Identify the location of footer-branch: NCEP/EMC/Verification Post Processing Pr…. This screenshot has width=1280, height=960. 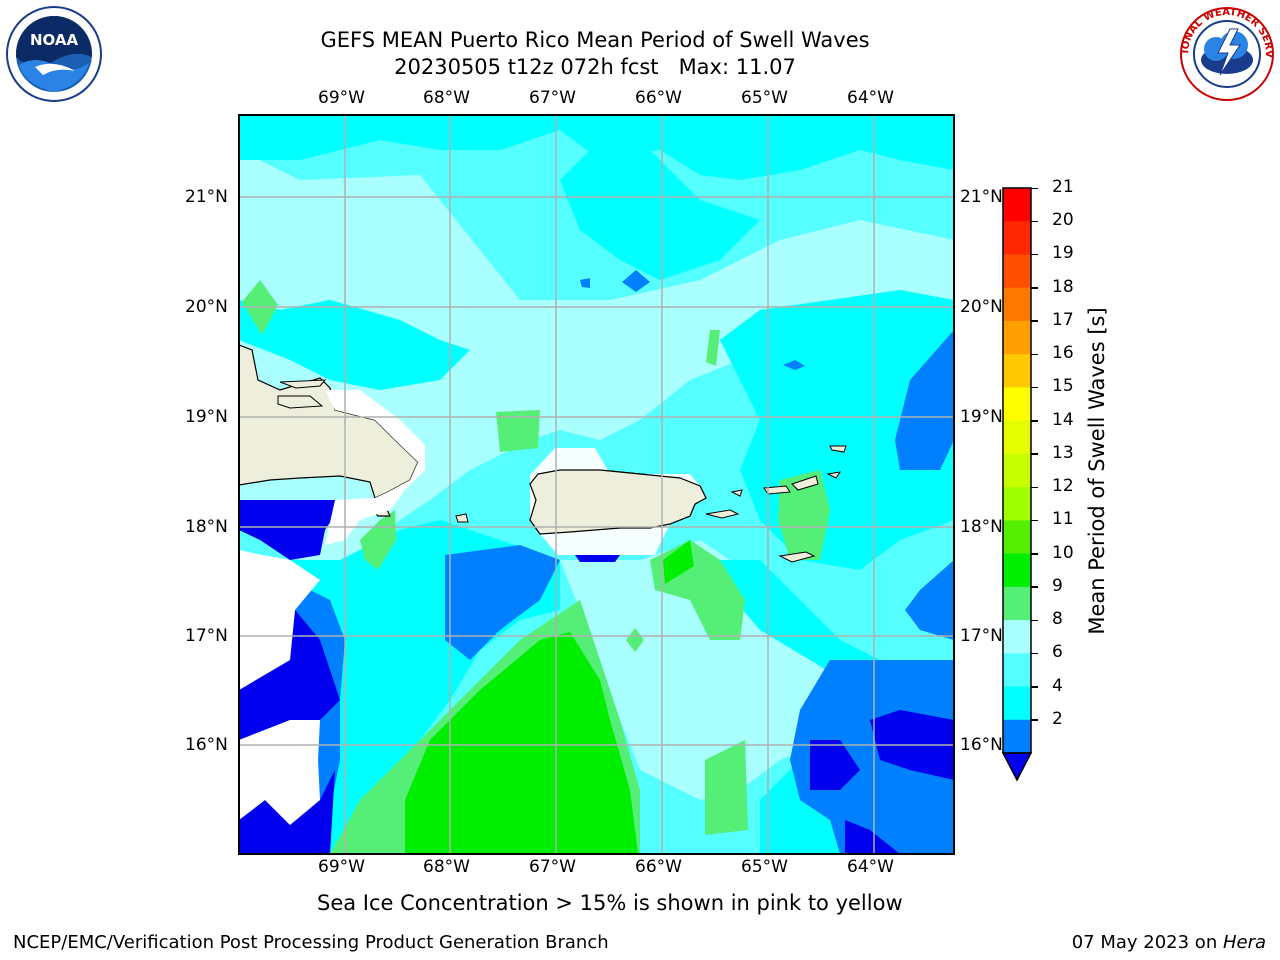
(311, 942).